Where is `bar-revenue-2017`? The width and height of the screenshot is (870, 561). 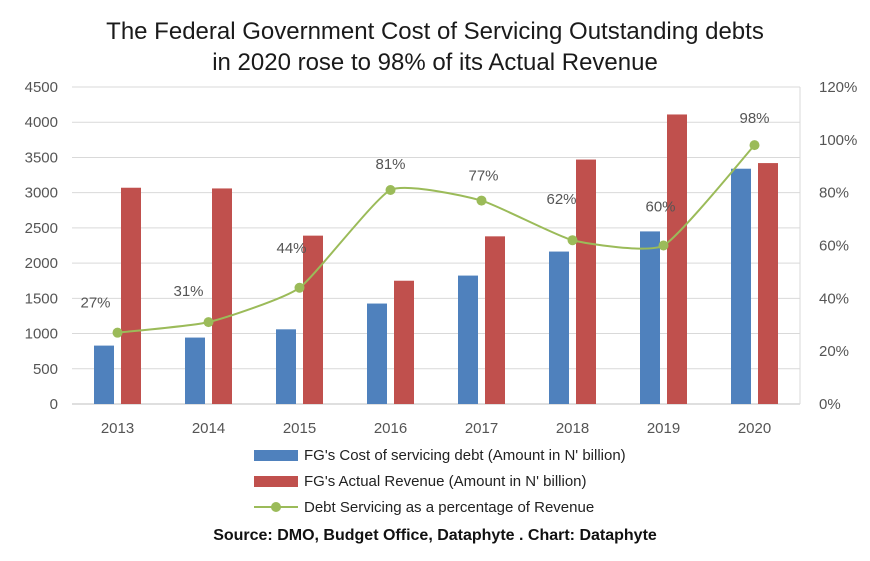
bar-revenue-2017 is located at coordinates (495, 320).